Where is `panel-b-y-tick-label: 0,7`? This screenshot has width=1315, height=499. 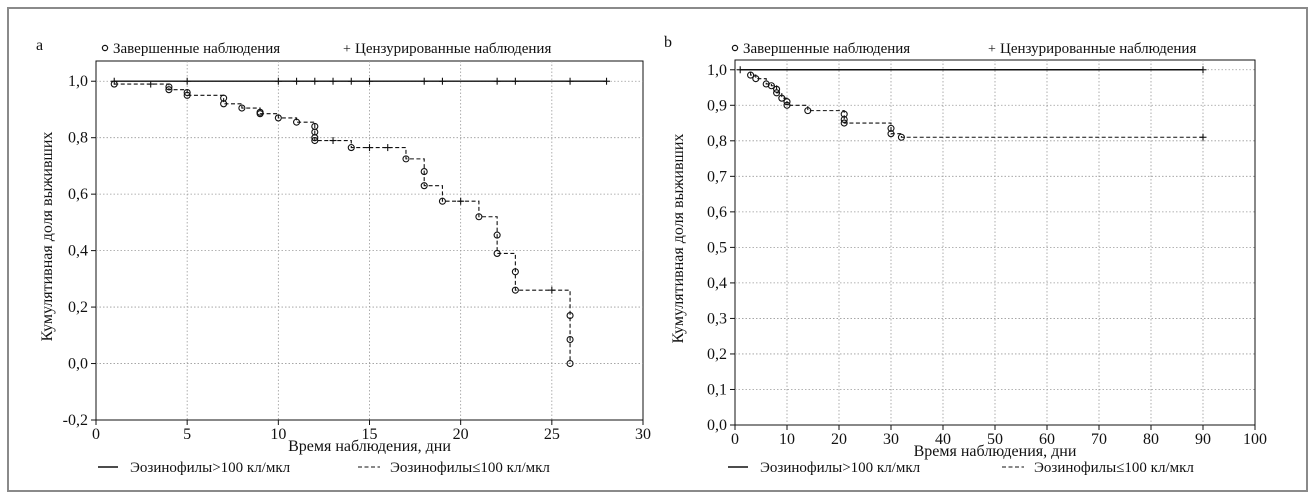 panel-b-y-tick-label: 0,7 is located at coordinates (717, 176).